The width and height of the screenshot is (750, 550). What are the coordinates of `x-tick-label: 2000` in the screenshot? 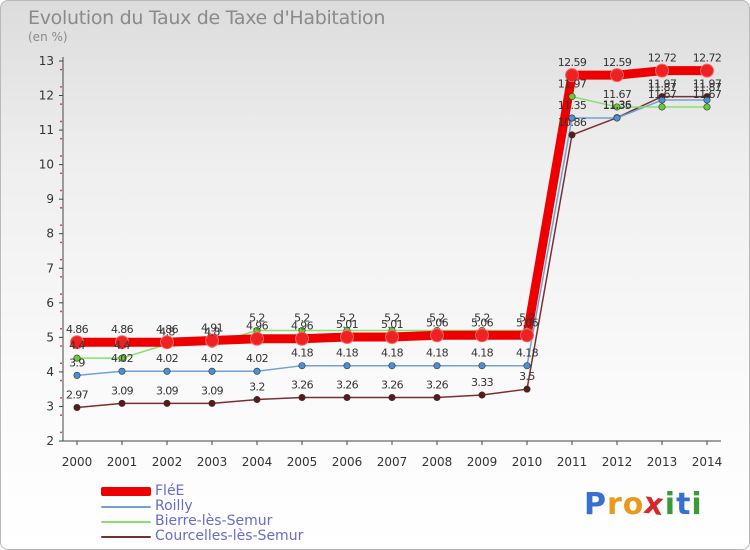 It's located at (77, 462).